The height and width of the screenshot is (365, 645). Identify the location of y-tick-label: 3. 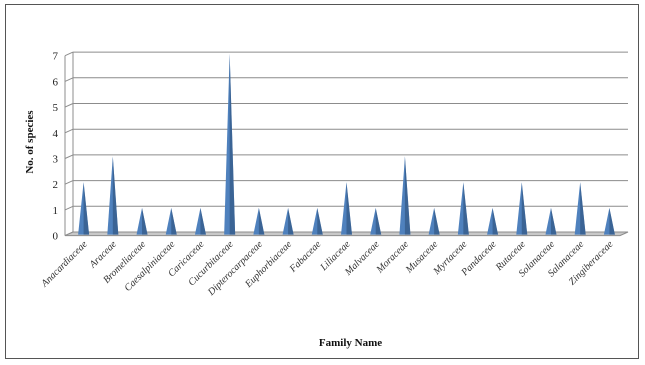
(56, 160).